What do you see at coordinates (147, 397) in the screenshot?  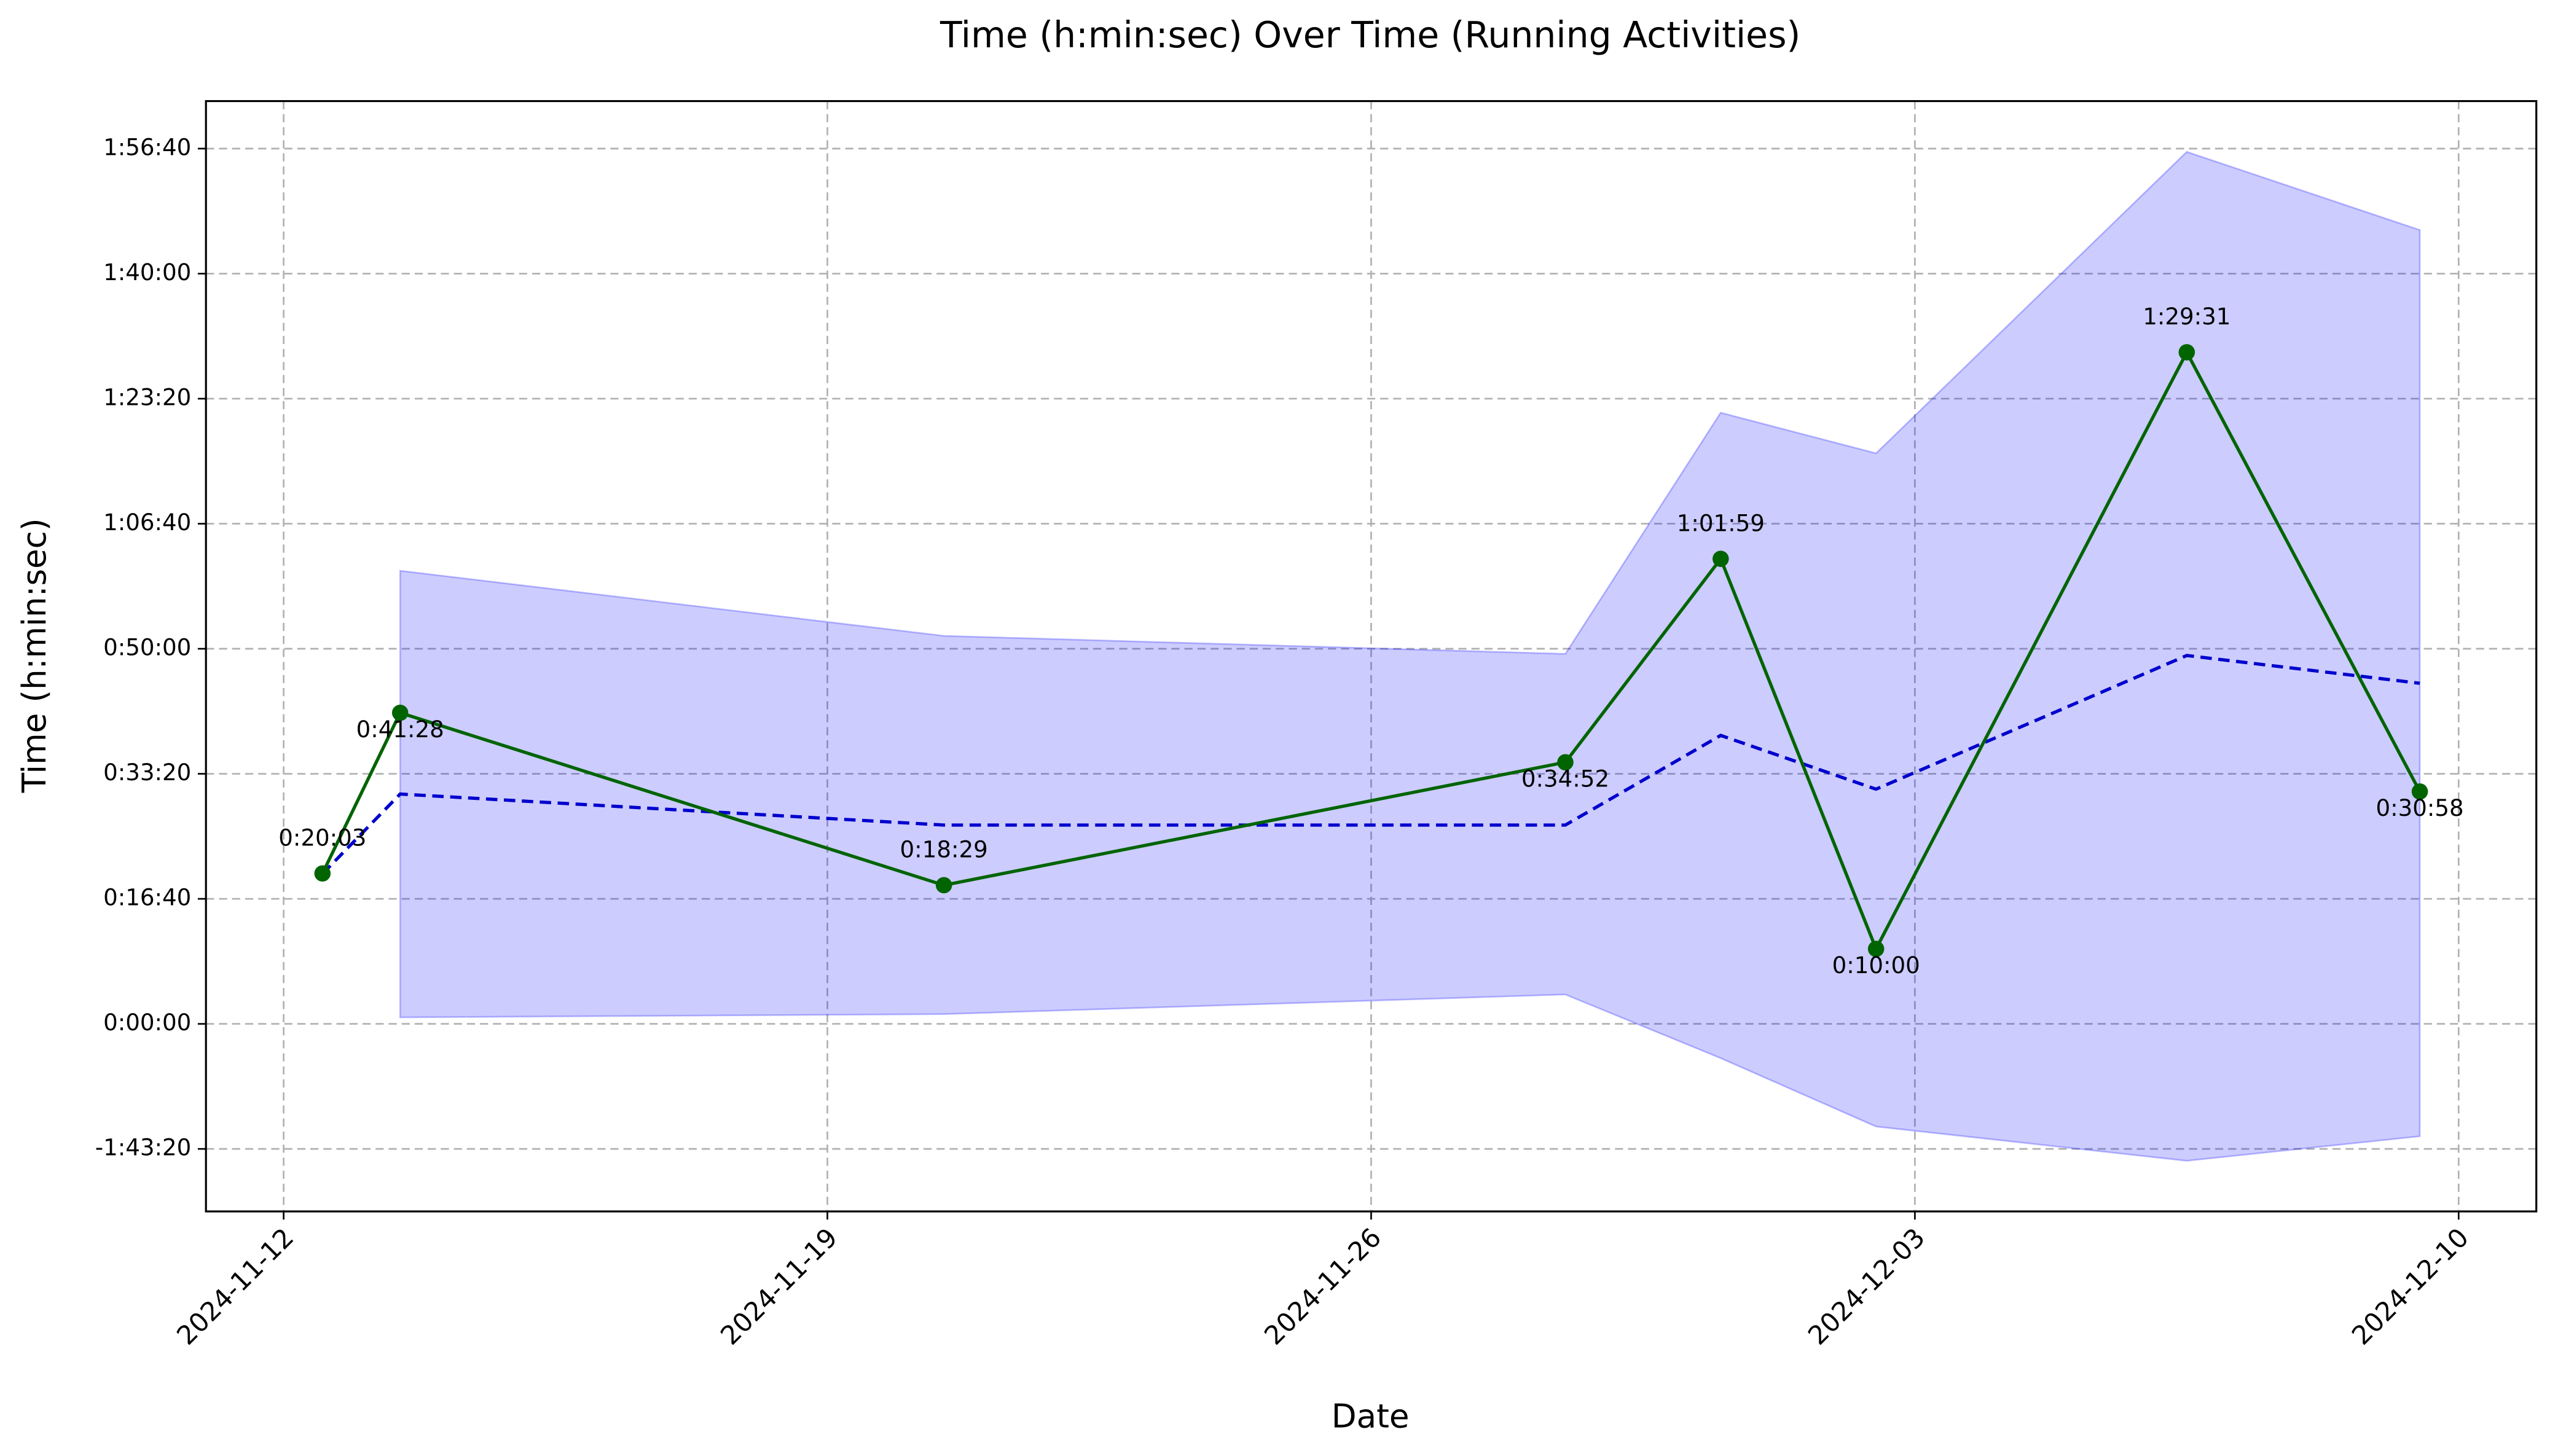 I see `y-tick-label: 1:23:20` at bounding box center [147, 397].